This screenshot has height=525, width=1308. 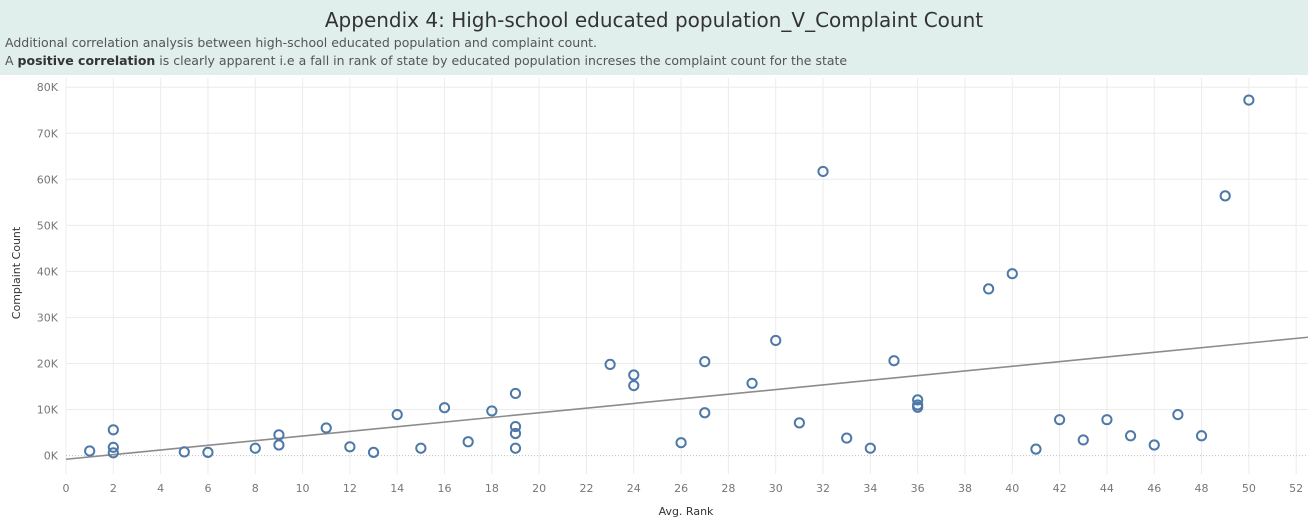 What do you see at coordinates (681, 488) in the screenshot?
I see `x-tick-label: 26` at bounding box center [681, 488].